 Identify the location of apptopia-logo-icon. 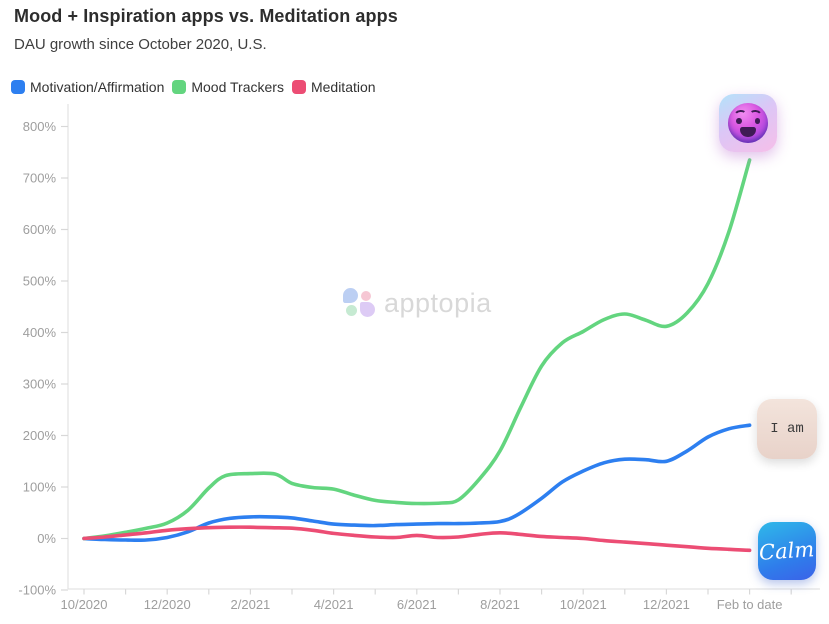
(359, 303).